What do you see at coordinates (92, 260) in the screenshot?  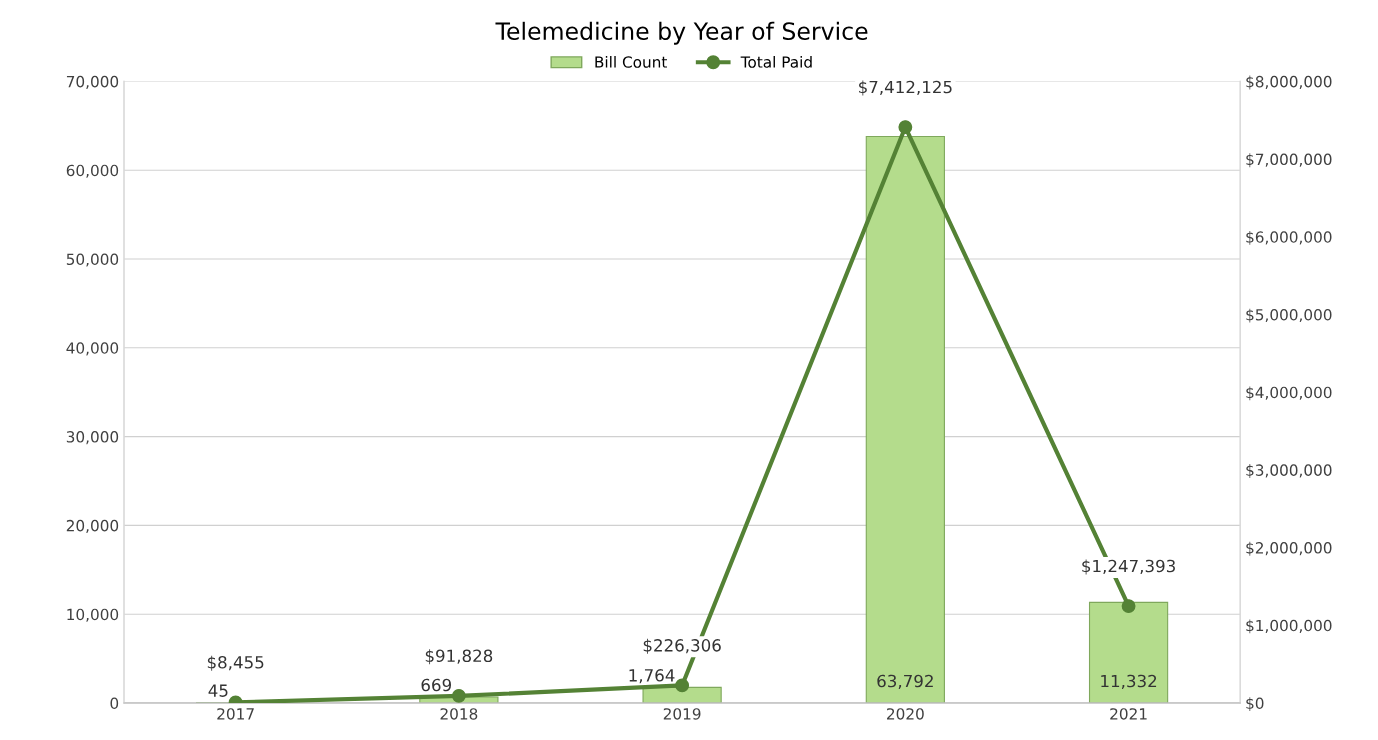 I see `y-tick-label: 50,000` at bounding box center [92, 260].